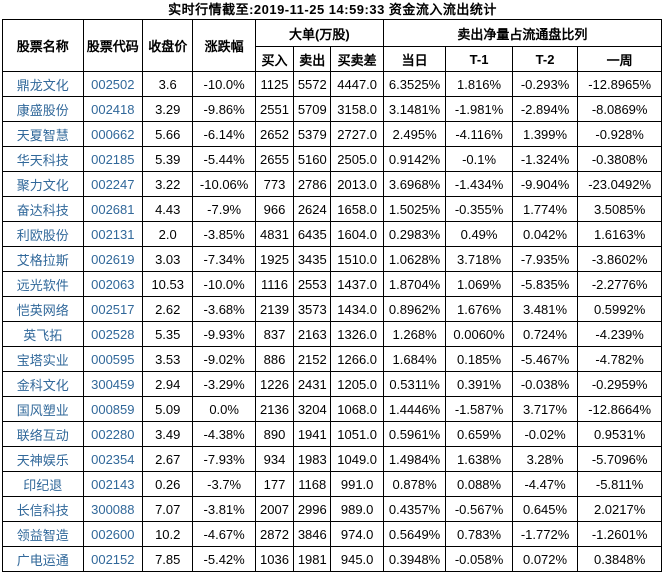 This screenshot has height=573, width=665. Describe the element at coordinates (224, 134) in the screenshot. I see `change-percent-cell: -6.14%` at that location.